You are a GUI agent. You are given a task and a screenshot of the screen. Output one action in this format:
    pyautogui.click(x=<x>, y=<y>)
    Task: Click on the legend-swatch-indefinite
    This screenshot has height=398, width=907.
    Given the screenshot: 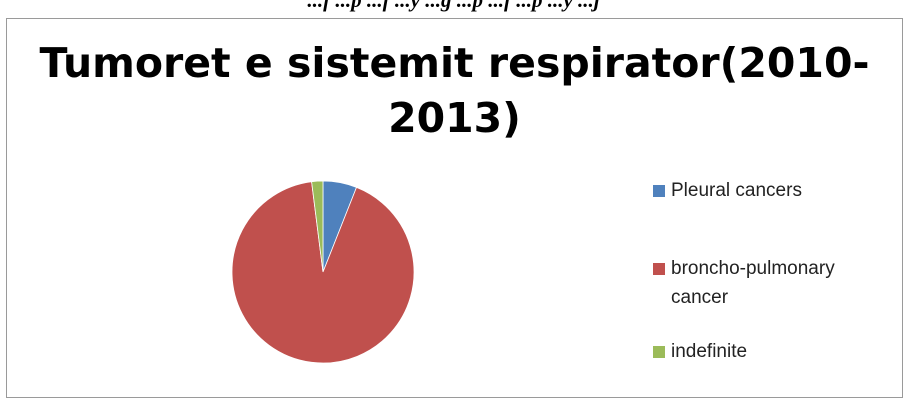 What is the action you would take?
    pyautogui.click(x=659, y=352)
    